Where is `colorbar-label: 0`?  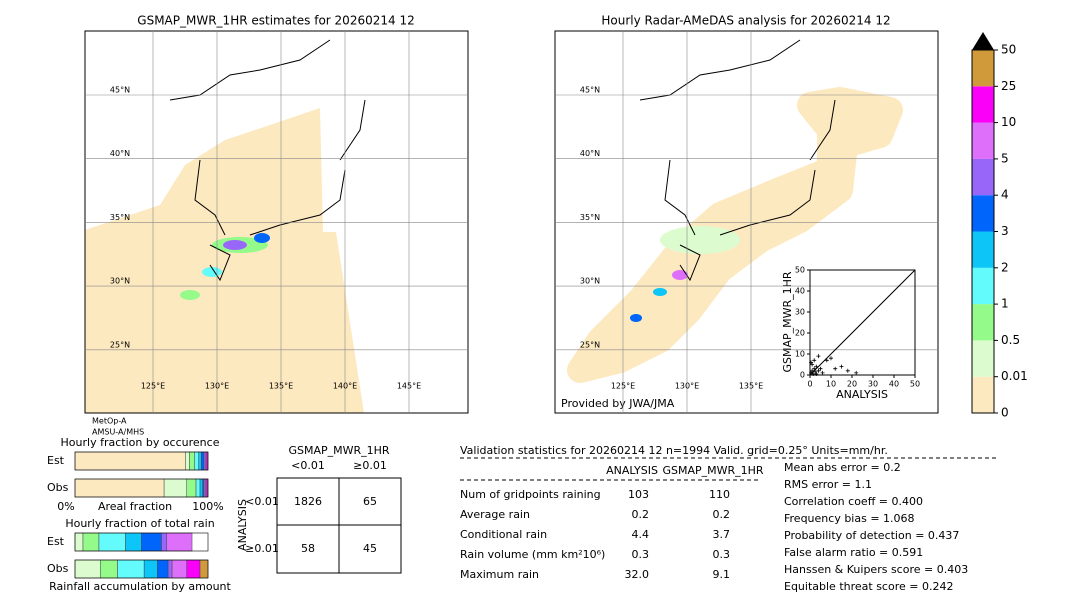
colorbar-label: 0 is located at coordinates (1005, 413).